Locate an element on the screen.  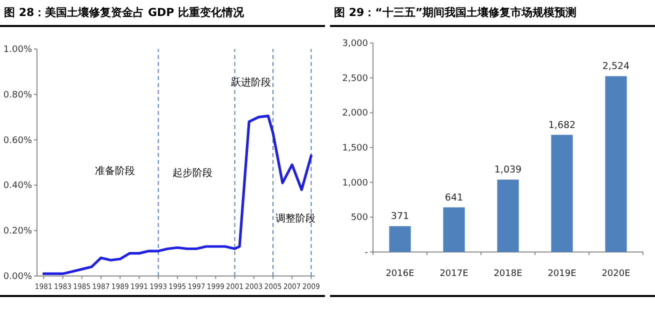
y-tick-label: 3,000 is located at coordinates (355, 44).